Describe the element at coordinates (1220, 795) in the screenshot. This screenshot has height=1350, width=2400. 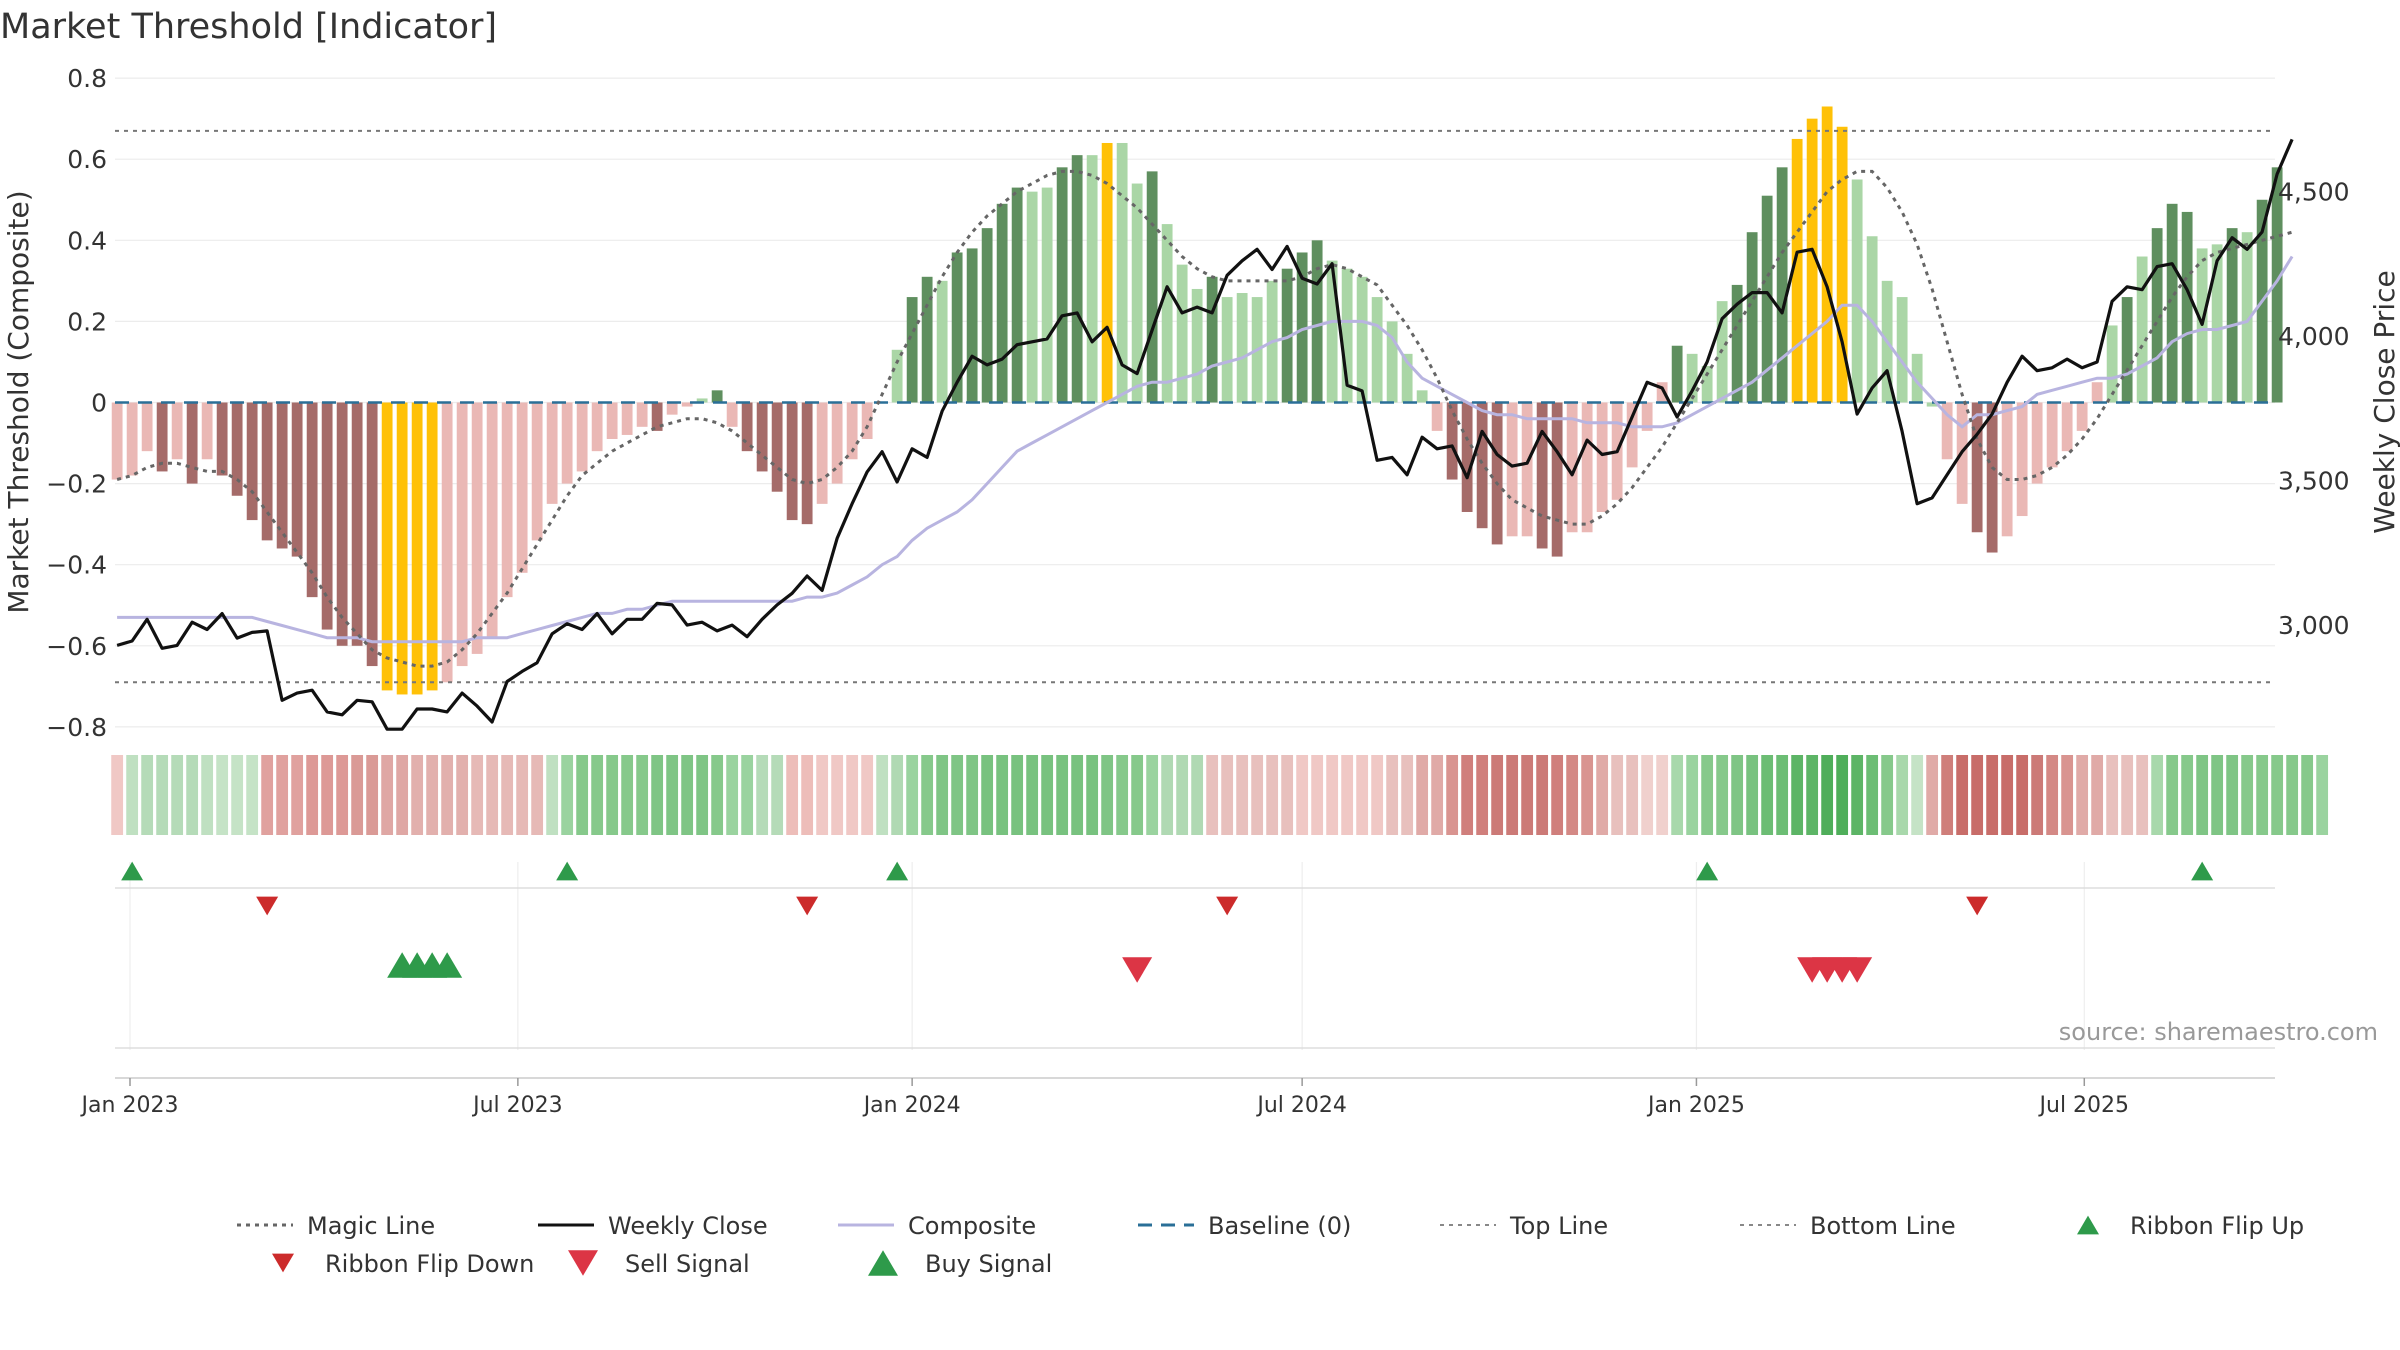
I see `ribbon-strip` at that location.